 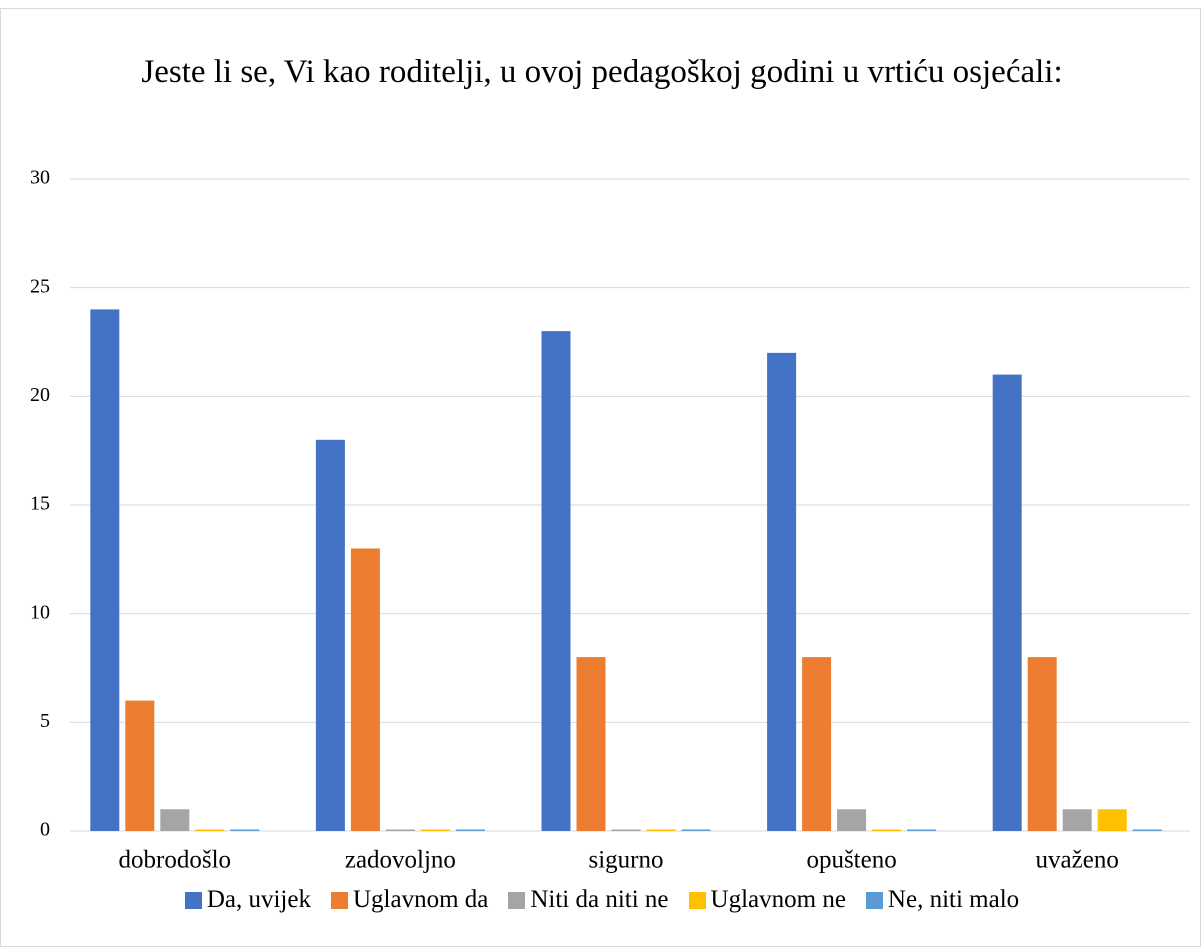 What do you see at coordinates (40, 504) in the screenshot?
I see `y-tick-label: 15` at bounding box center [40, 504].